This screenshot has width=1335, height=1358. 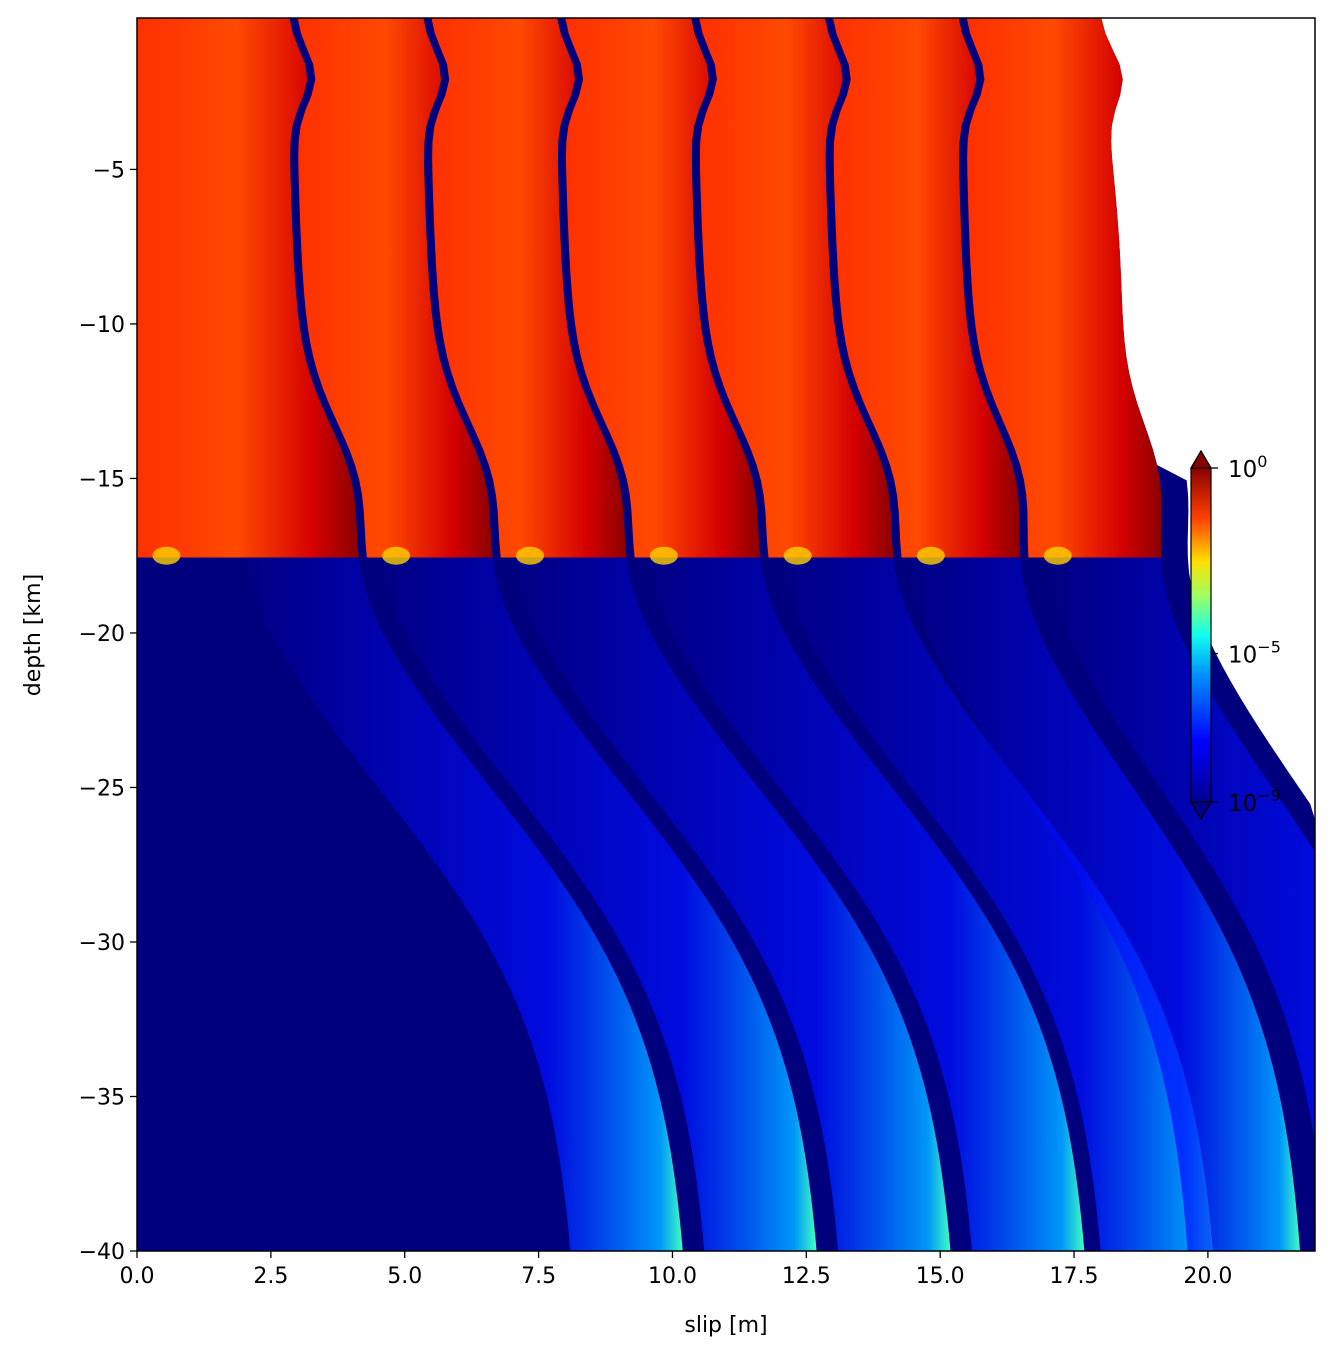 What do you see at coordinates (404, 1276) in the screenshot?
I see `x-tick-label: 5.0` at bounding box center [404, 1276].